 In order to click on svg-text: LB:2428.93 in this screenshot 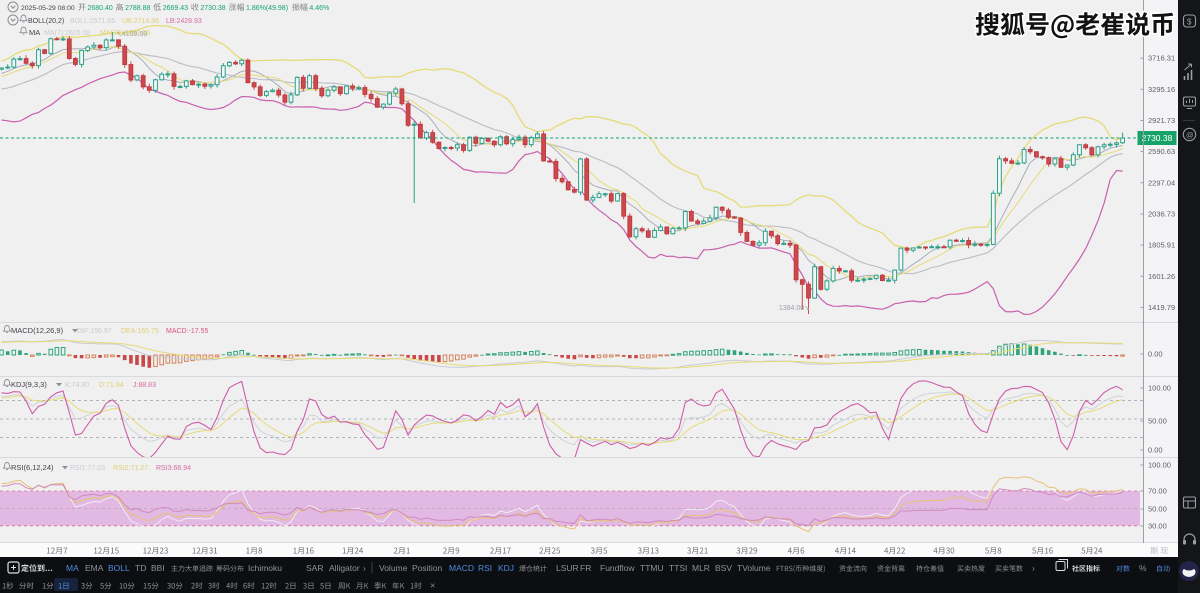, I will do `click(184, 21)`.